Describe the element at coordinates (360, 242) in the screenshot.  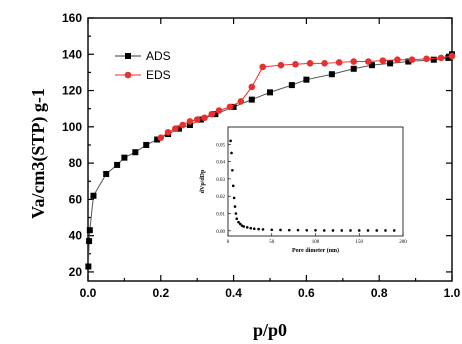
I see `inset-x-tick-label: 150` at that location.